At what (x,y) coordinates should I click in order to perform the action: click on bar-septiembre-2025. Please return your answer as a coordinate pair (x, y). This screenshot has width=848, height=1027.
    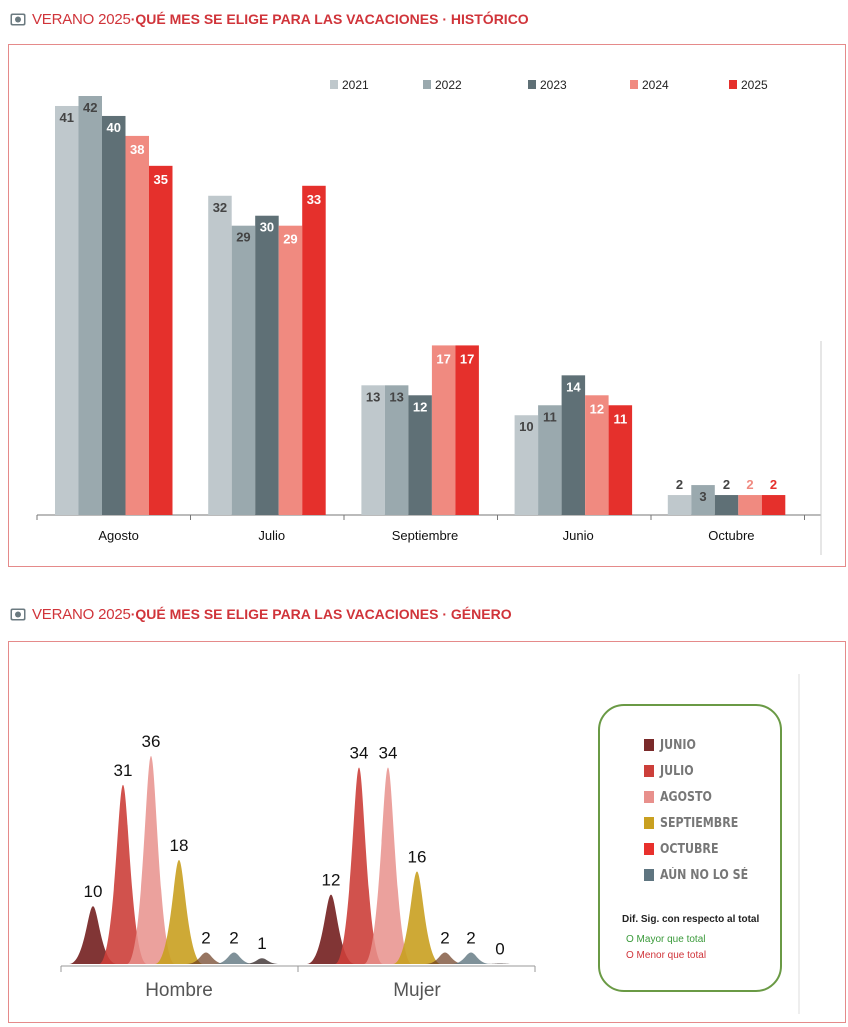
    Looking at the image, I should click on (467, 430).